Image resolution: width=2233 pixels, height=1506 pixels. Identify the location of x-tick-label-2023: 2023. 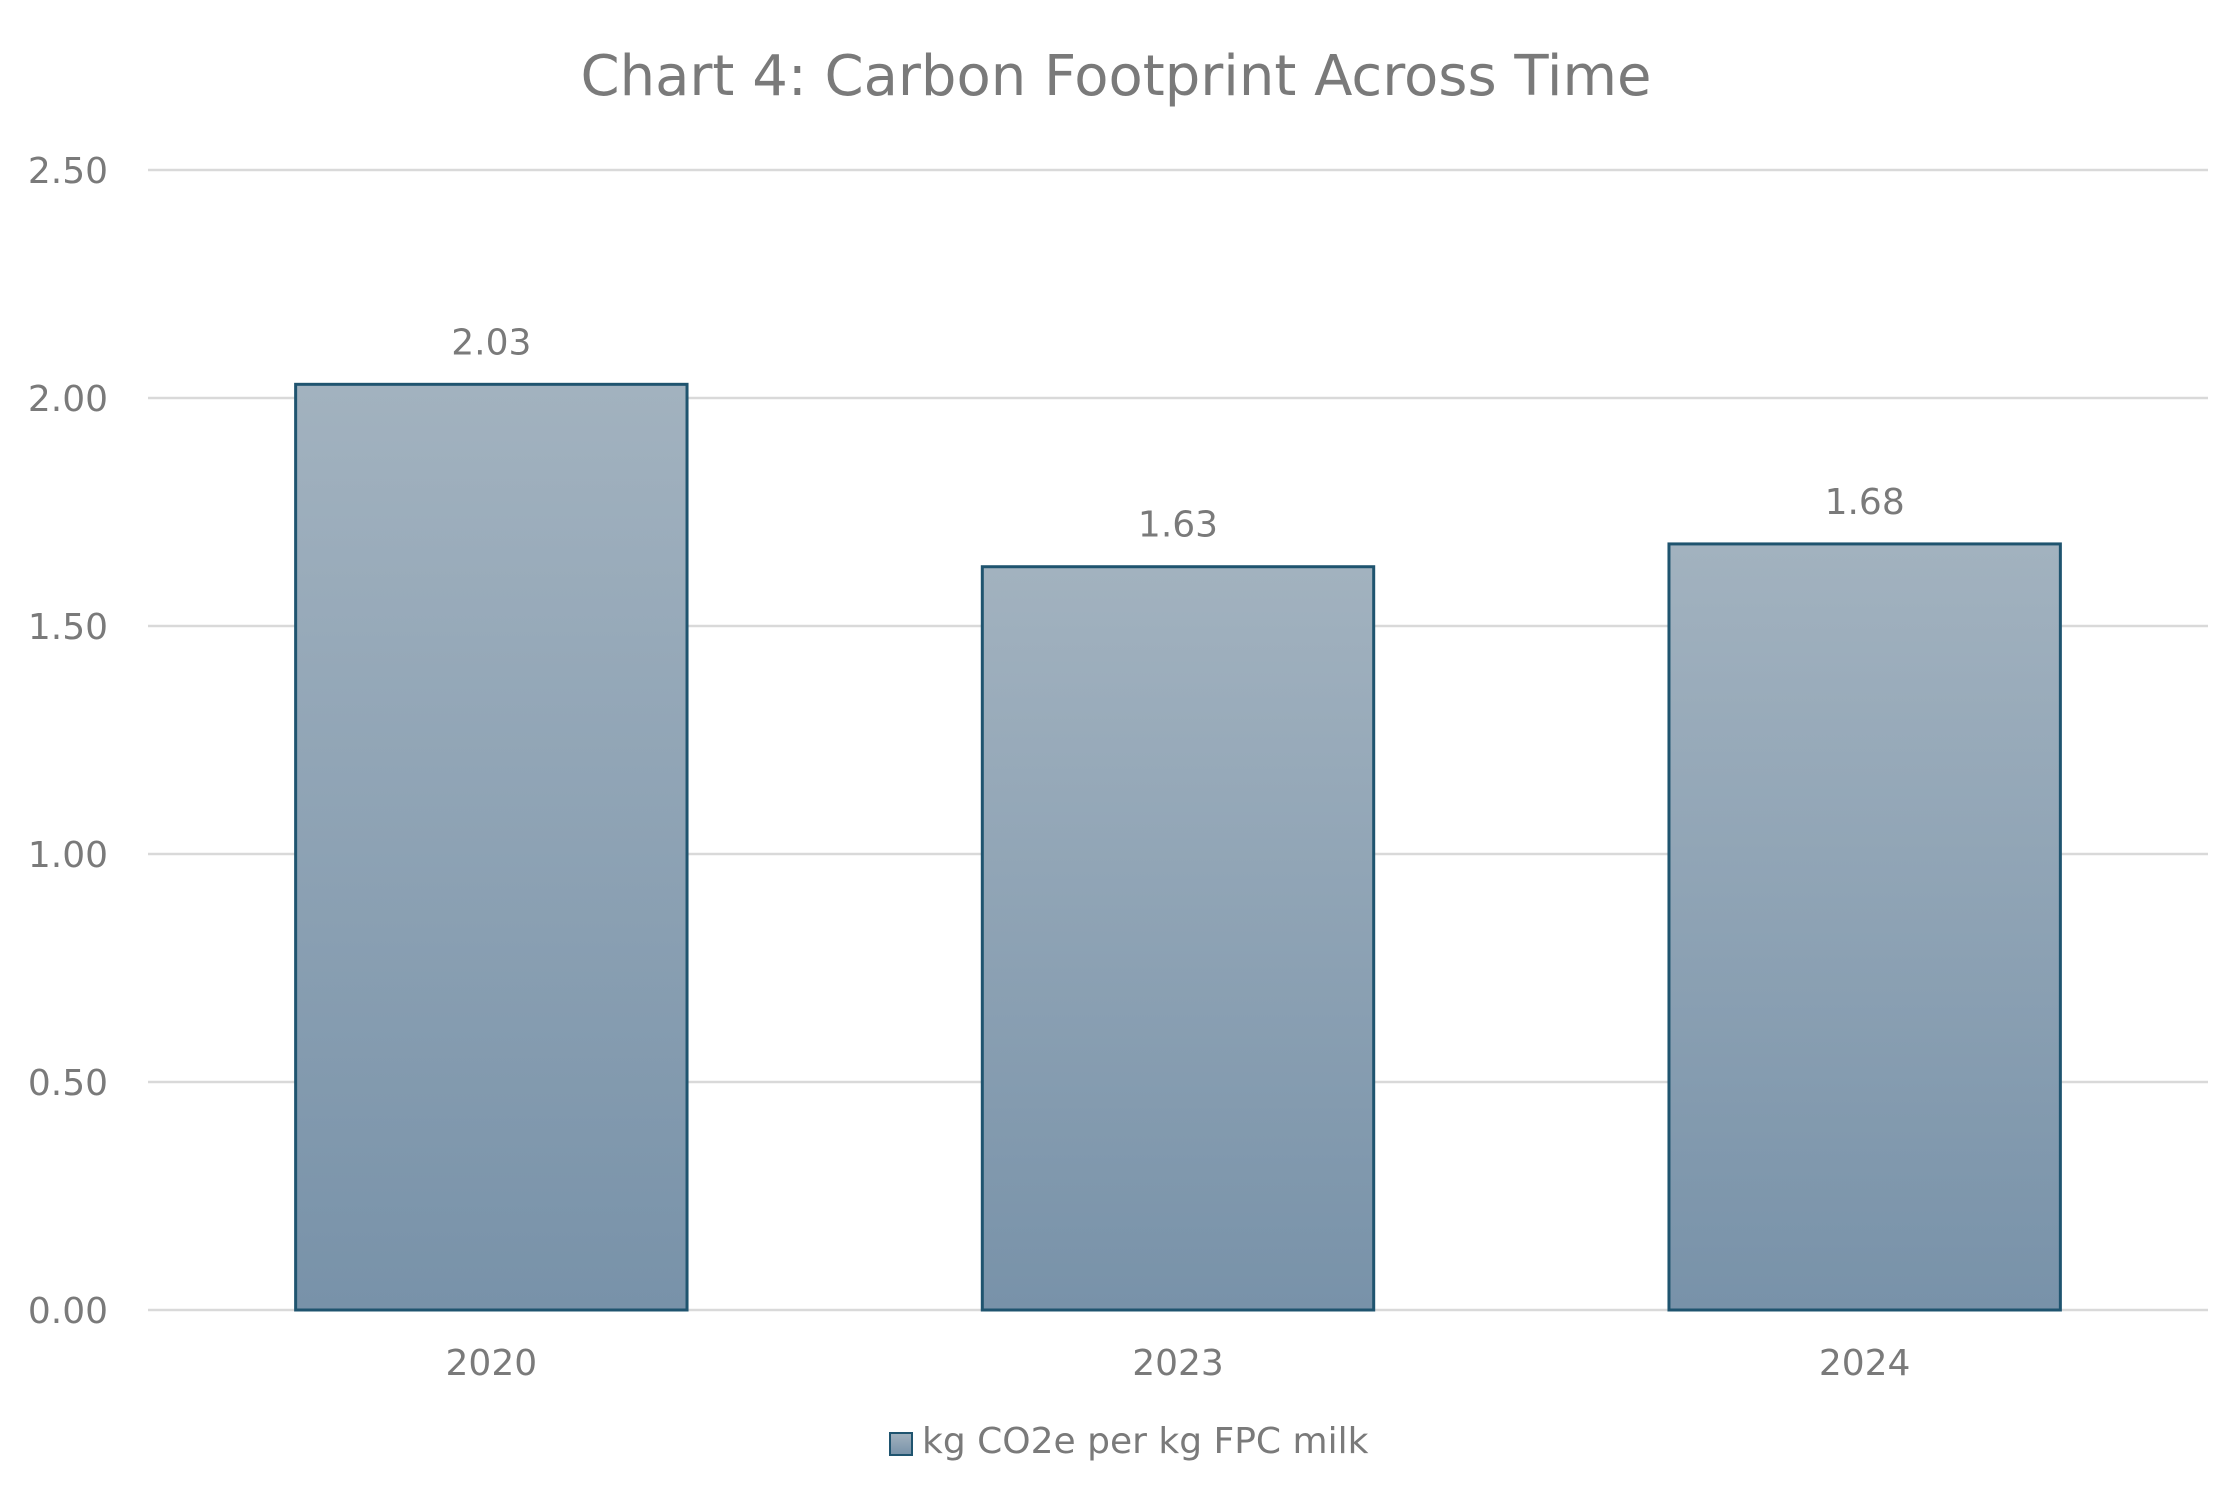
(1178, 1363).